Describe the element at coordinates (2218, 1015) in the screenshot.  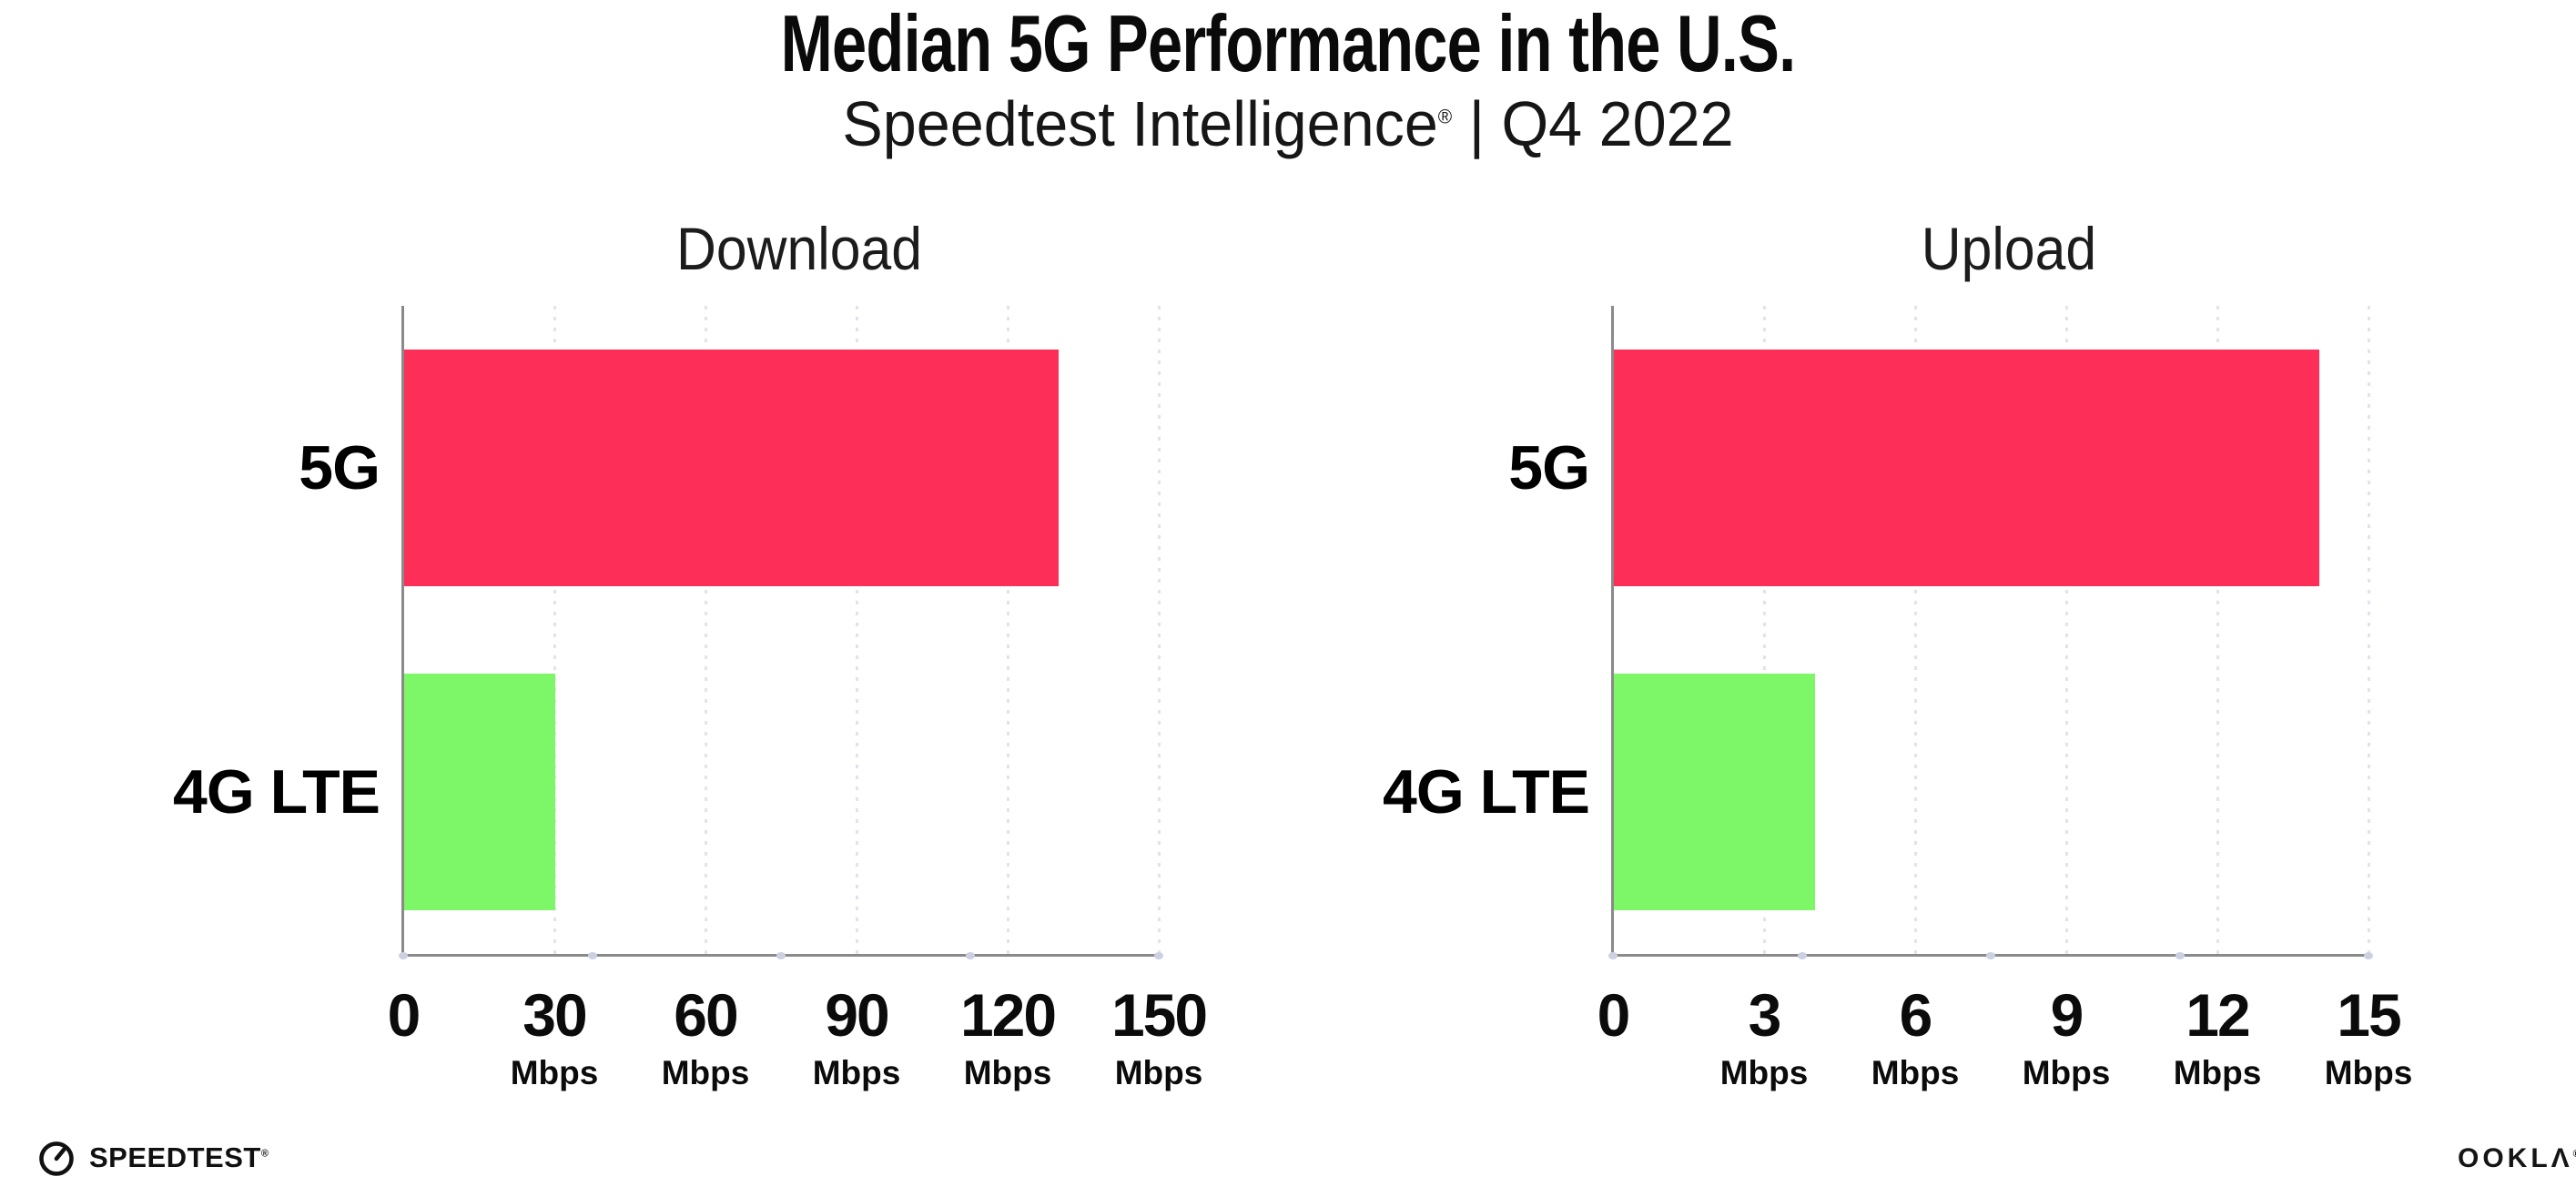
I see `x-tick-value: 12` at that location.